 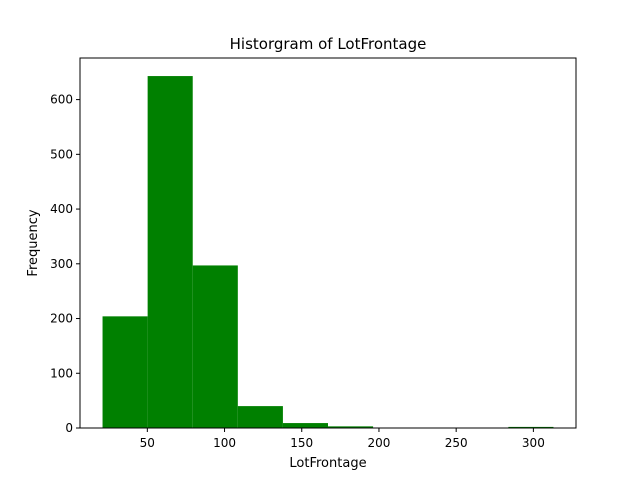 What do you see at coordinates (147, 443) in the screenshot?
I see `x-tick-label-0: 50` at bounding box center [147, 443].